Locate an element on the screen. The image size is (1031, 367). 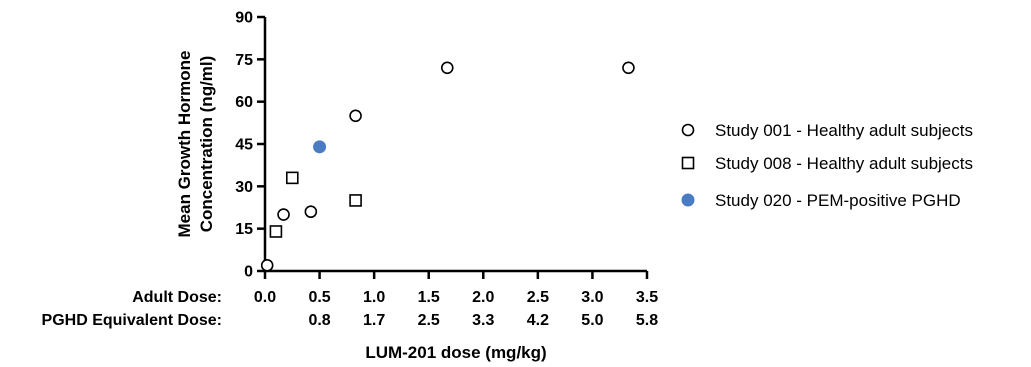
y-axis-label-line2: Concentration (ng/ml) is located at coordinates (206, 144).